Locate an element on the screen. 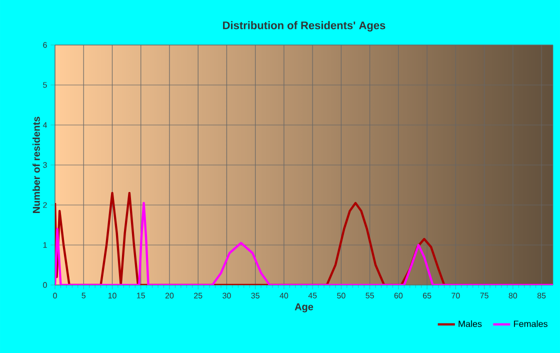  chart-title: Distribution of Residents' Ages is located at coordinates (304, 26).